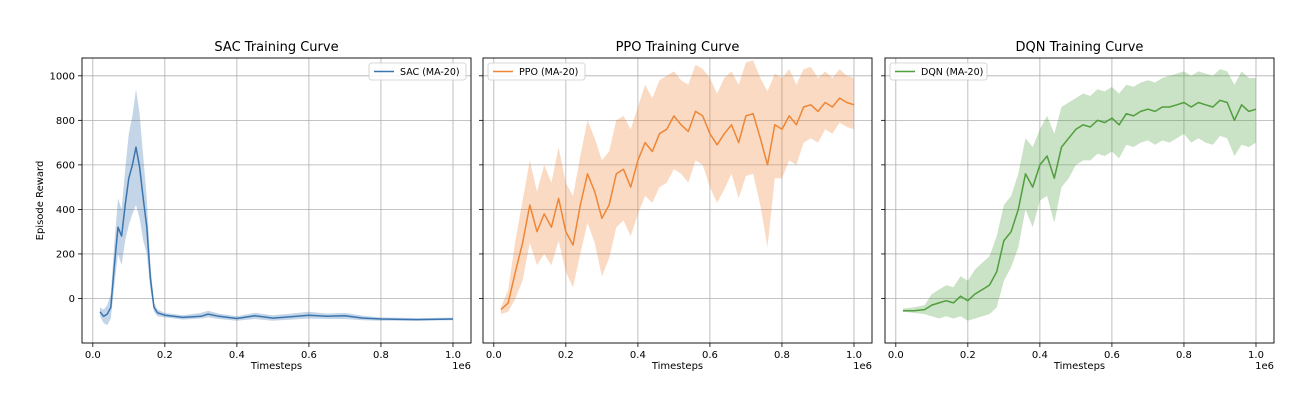 This screenshot has width=1312, height=416. I want to click on y-tick-label: 800, so click(65, 121).